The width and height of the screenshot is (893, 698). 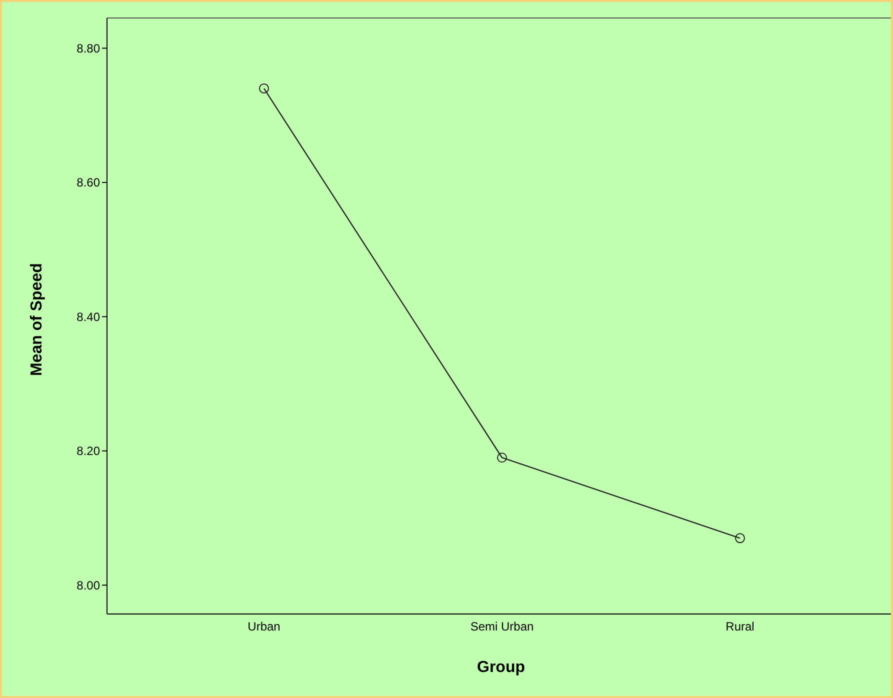 What do you see at coordinates (501, 667) in the screenshot?
I see `x-axis-title: Group` at bounding box center [501, 667].